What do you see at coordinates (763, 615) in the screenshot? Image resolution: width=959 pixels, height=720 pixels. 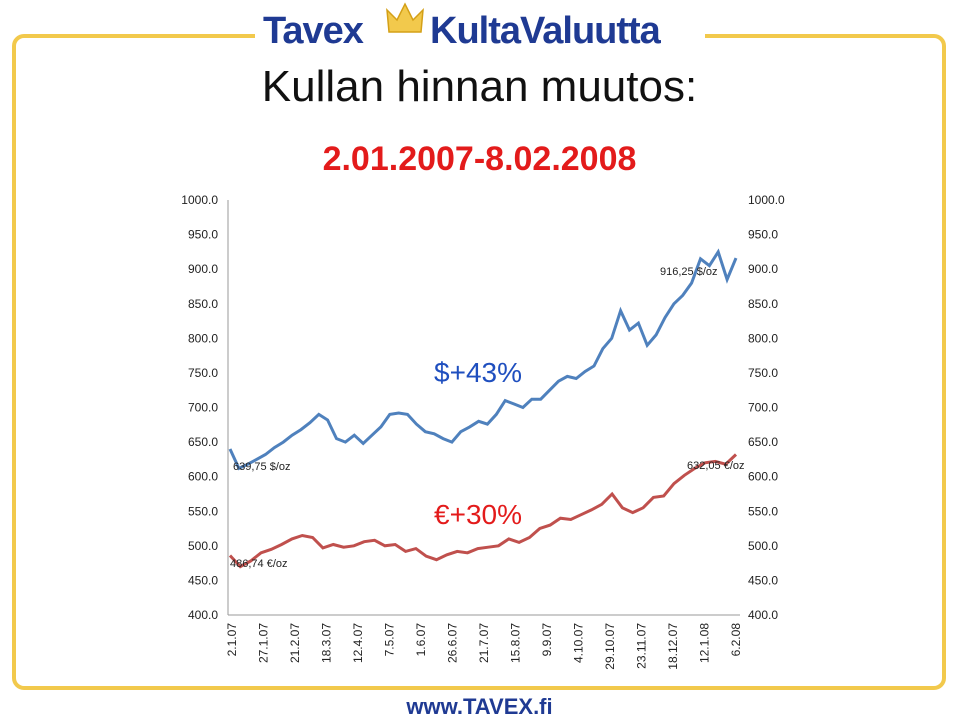 I see `y-tick-label-right: 400.0` at bounding box center [763, 615].